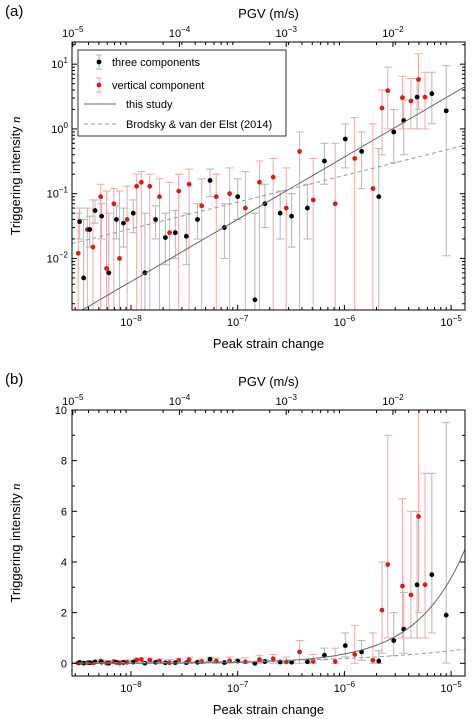 This screenshot has width=474, height=719. What do you see at coordinates (287, 400) in the screenshot?
I see `panel-b-top-tick-label: 10⁻³` at bounding box center [287, 400].